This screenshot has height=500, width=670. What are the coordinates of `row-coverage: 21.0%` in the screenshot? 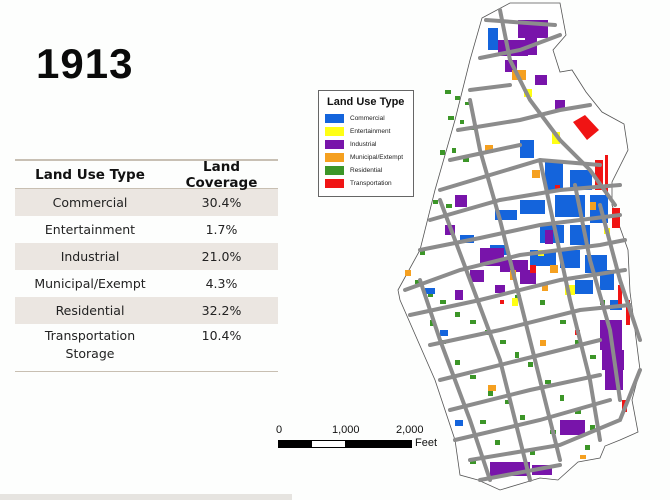 It's located at (221, 256).